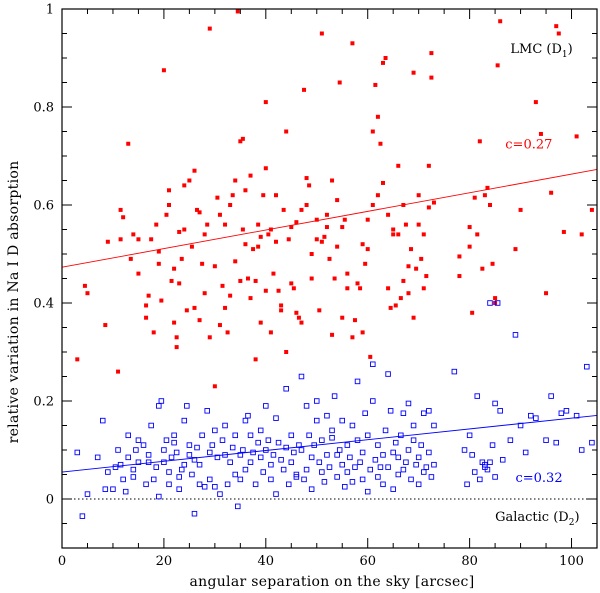  What do you see at coordinates (469, 561) in the screenshot?
I see `x-tick-label: 80` at bounding box center [469, 561].